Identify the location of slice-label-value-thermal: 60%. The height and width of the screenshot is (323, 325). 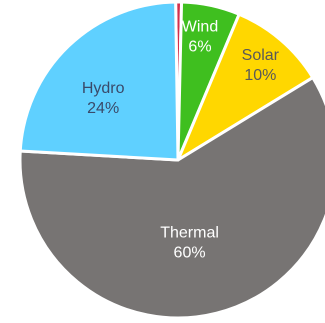
(190, 252).